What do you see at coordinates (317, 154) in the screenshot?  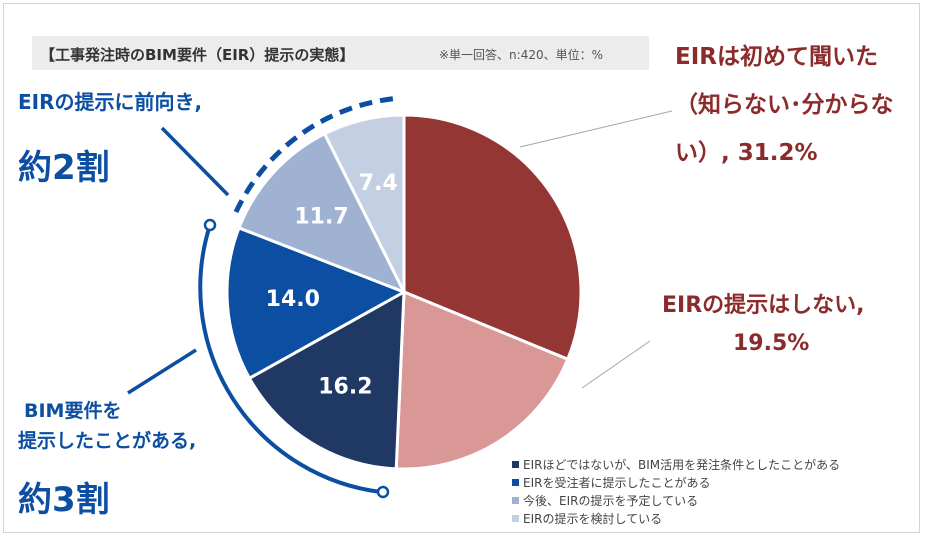 I see `positive-dashed-arc` at bounding box center [317, 154].